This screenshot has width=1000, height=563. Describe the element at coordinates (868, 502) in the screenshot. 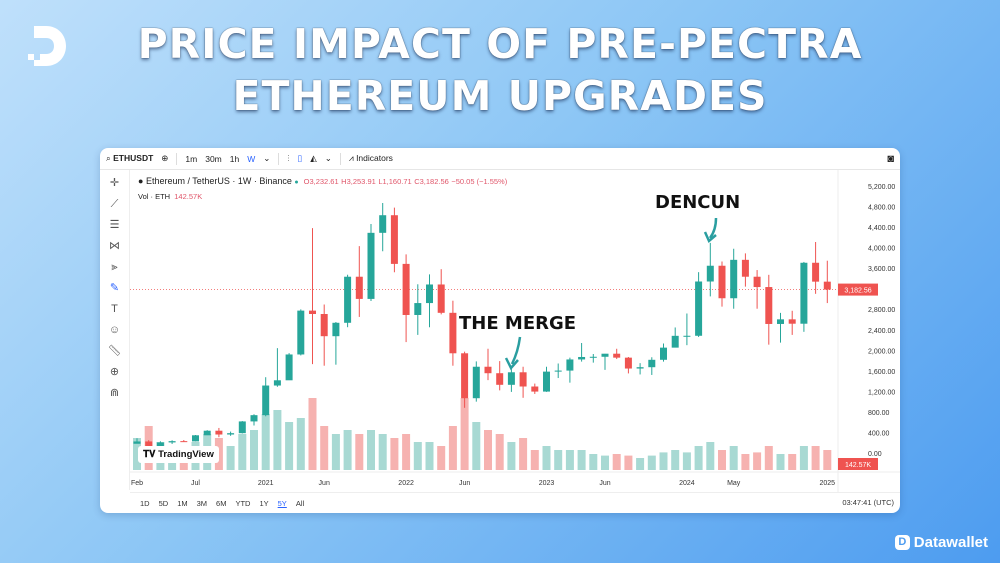

I see `utc-clock: 03:47:41 (UTC)` at that location.